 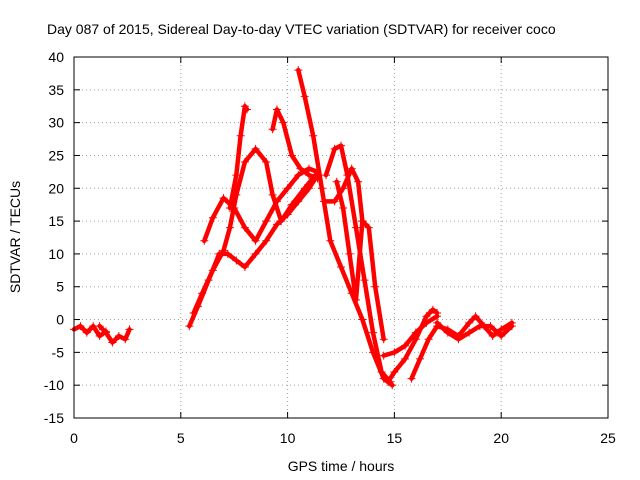 What do you see at coordinates (56, 90) in the screenshot?
I see `y-tick-label: 35` at bounding box center [56, 90].